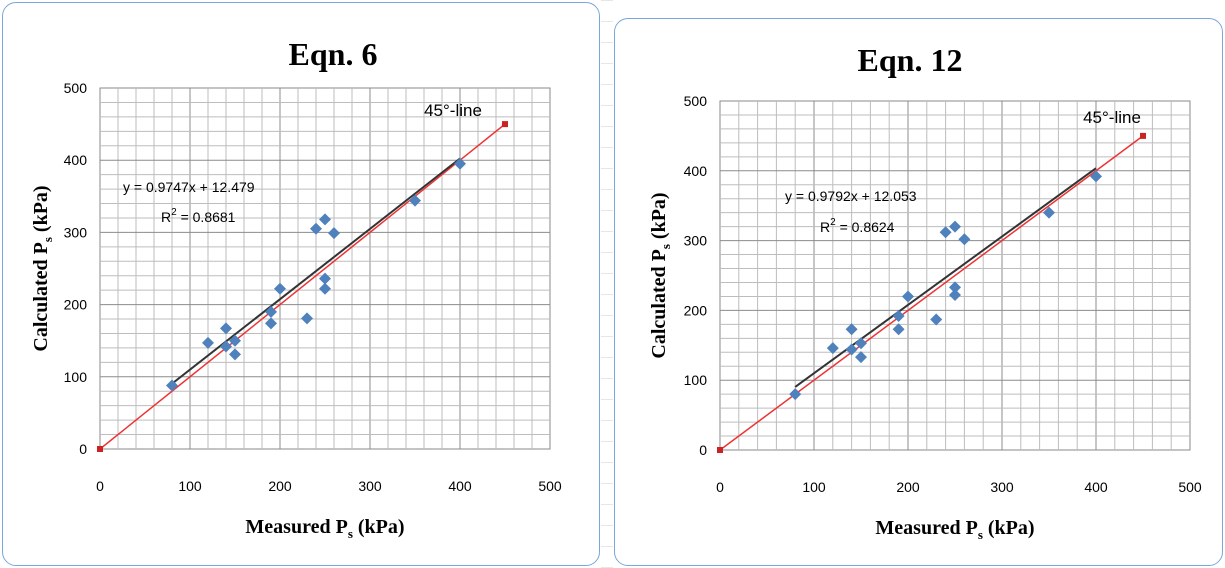  I want to click on background-sheet-grid, so click(607, 284).